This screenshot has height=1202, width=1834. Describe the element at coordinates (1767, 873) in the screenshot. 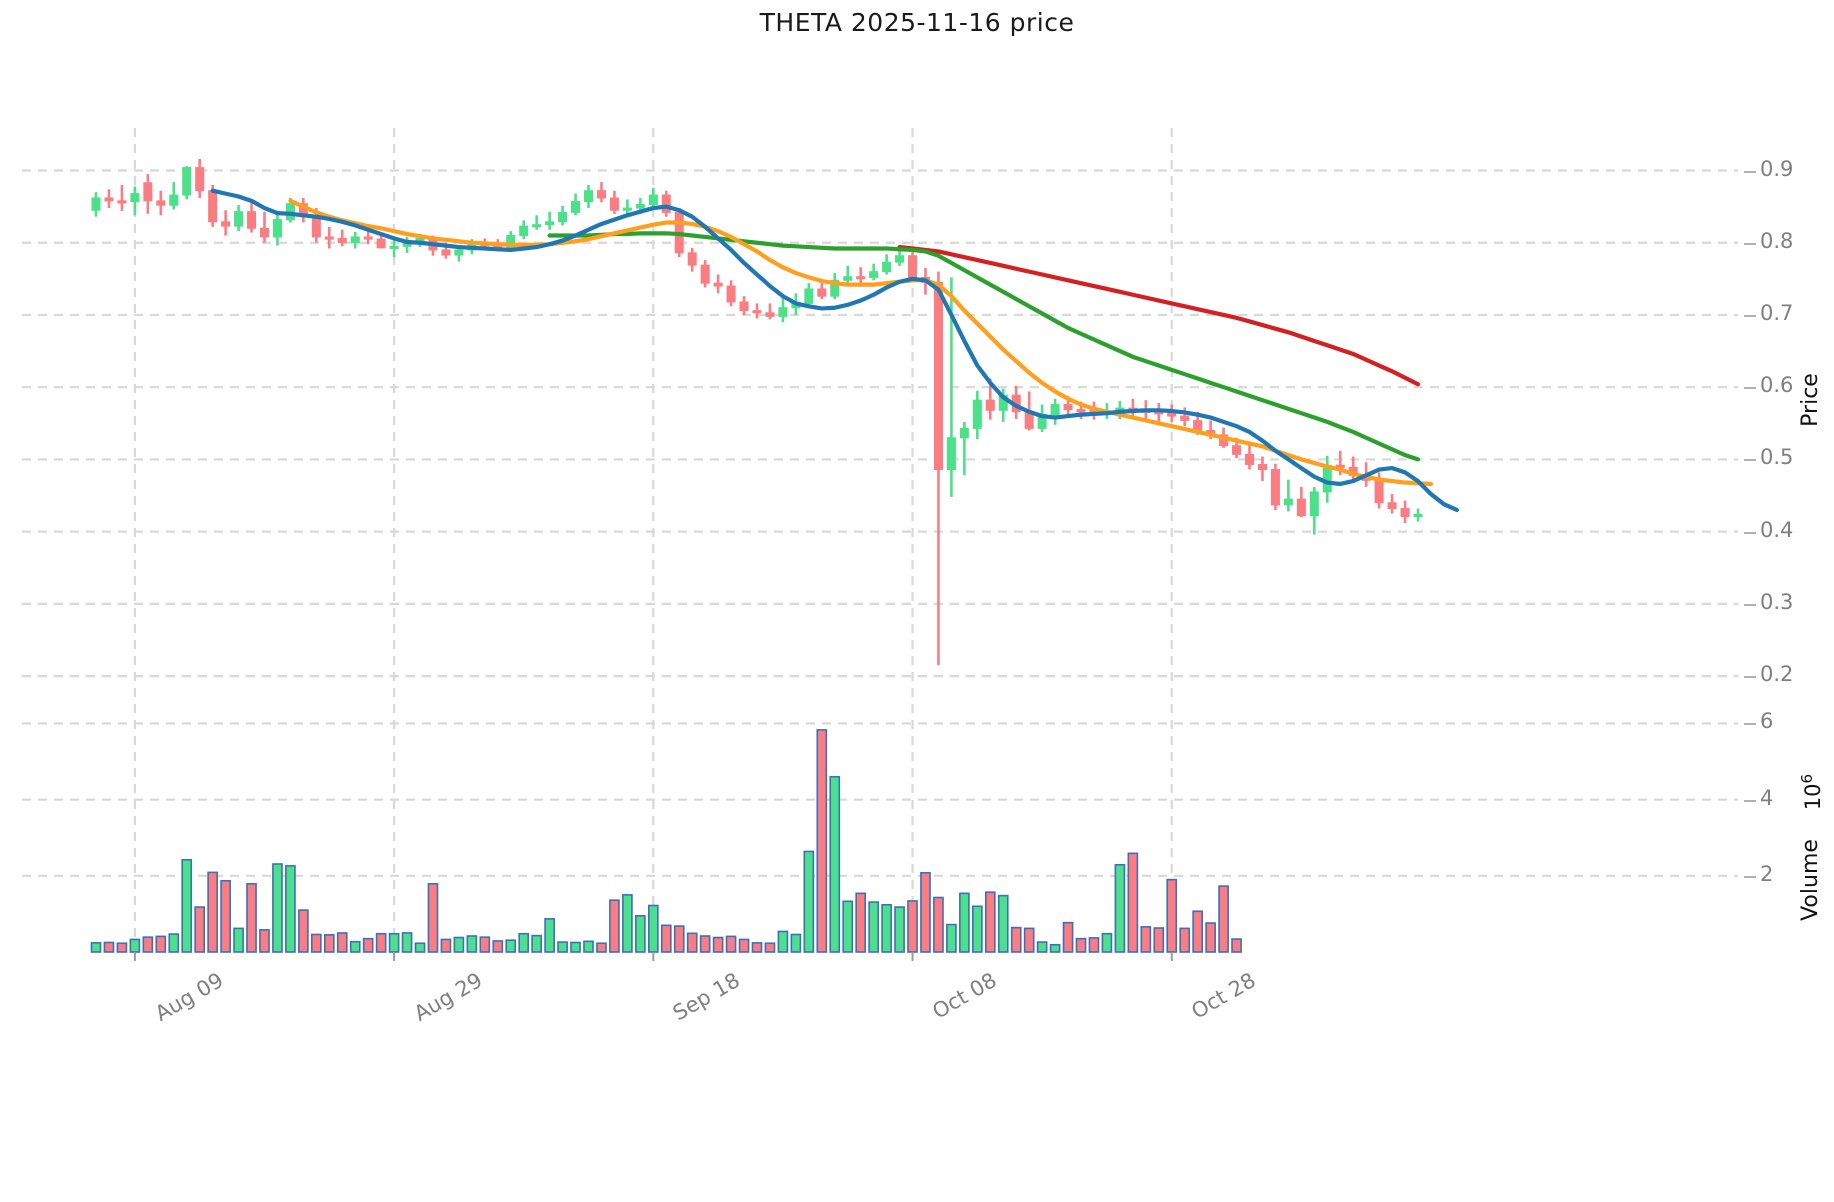

I see `volume-tick-2: 2` at that location.